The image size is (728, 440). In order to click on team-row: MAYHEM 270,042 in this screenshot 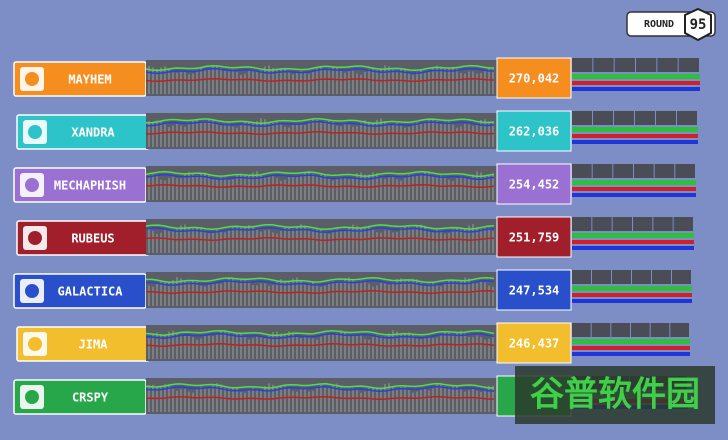, I will do `click(356, 78)`.